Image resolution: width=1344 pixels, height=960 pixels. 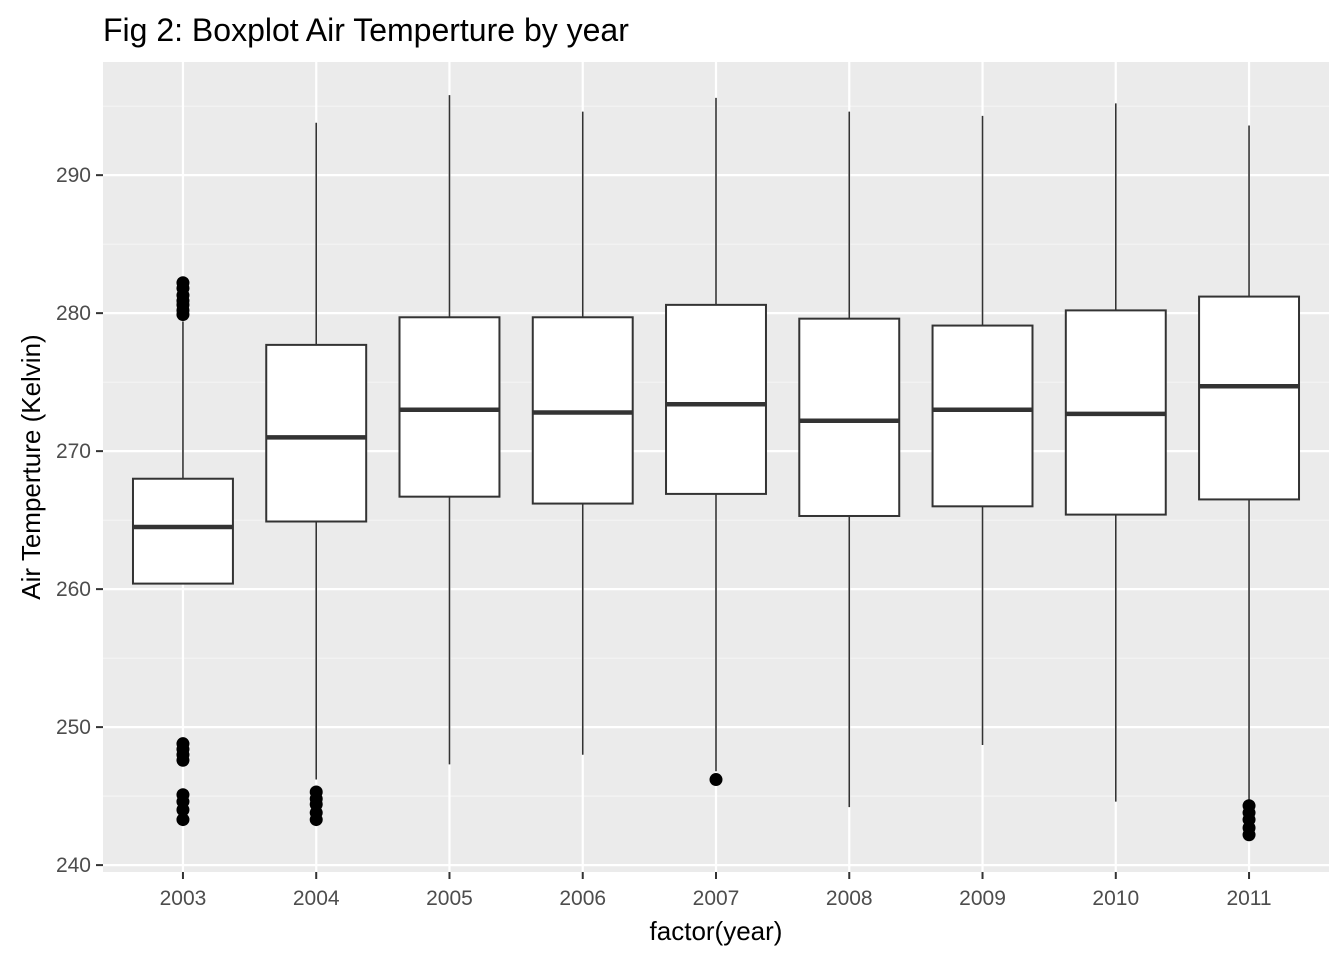 What do you see at coordinates (716, 898) in the screenshot?
I see `x-tick-label: 2007` at bounding box center [716, 898].